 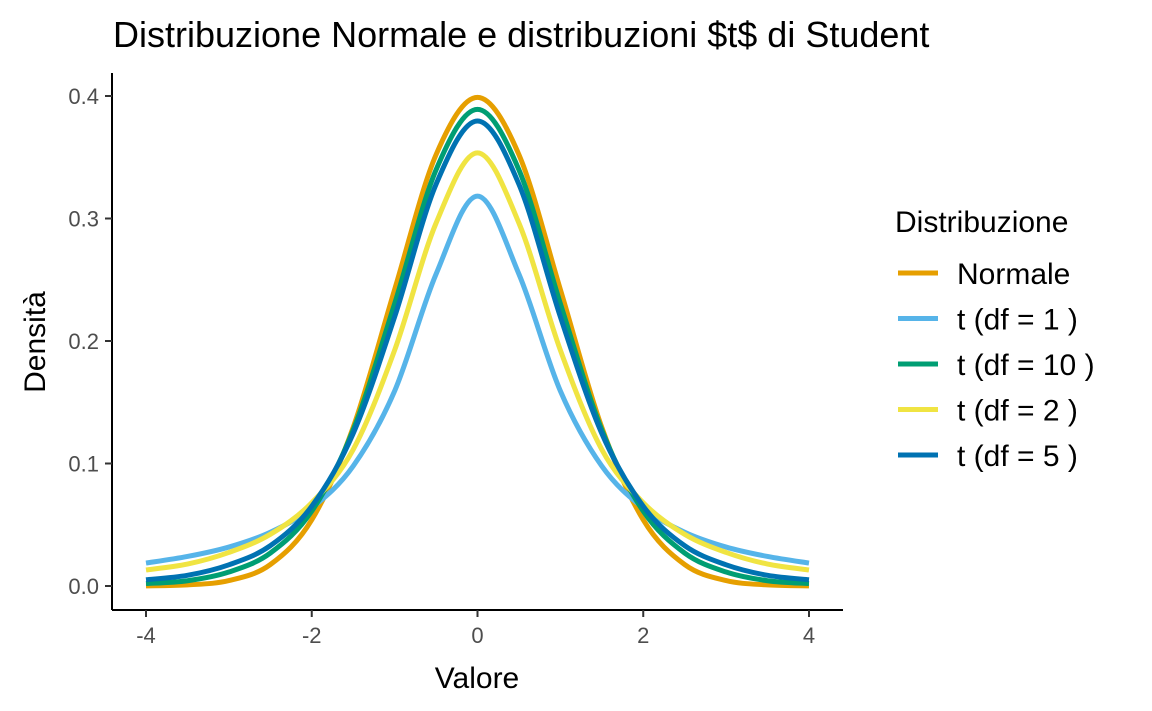 What do you see at coordinates (477, 635) in the screenshot?
I see `x-tick-label: 0` at bounding box center [477, 635].